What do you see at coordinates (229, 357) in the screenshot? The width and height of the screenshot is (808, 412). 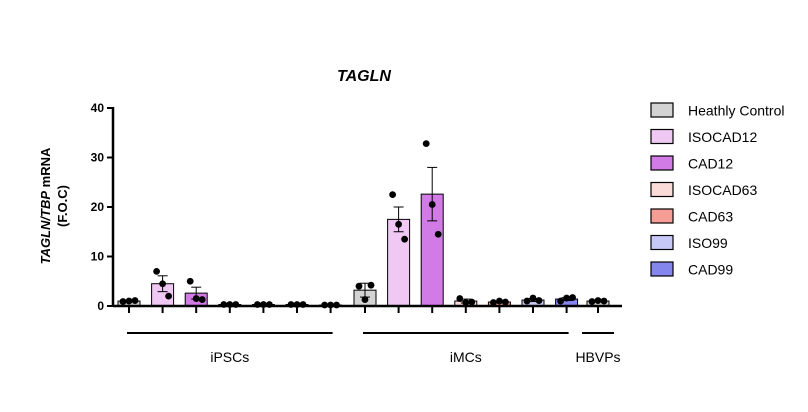 I see `group-label: iPSCs` at bounding box center [229, 357].